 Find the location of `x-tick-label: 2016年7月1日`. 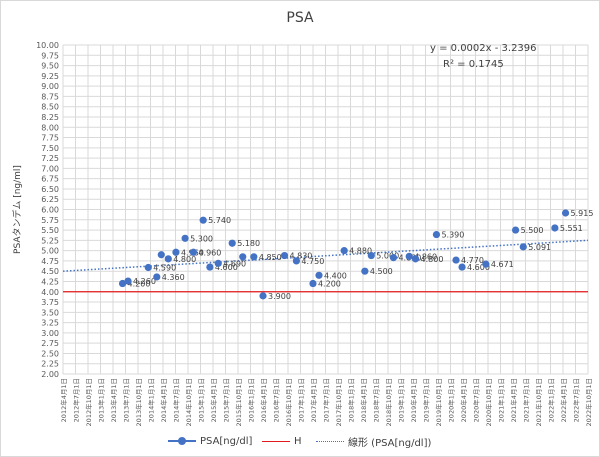

x-tick-label: 2016年7月1日 is located at coordinates (276, 400).